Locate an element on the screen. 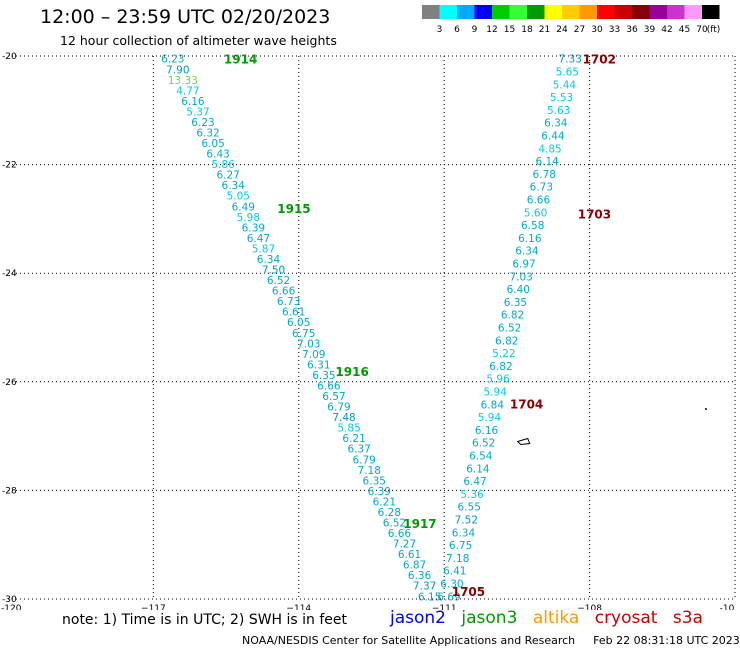 The height and width of the screenshot is (650, 740). wave-height-label: 4.85 is located at coordinates (549, 149).